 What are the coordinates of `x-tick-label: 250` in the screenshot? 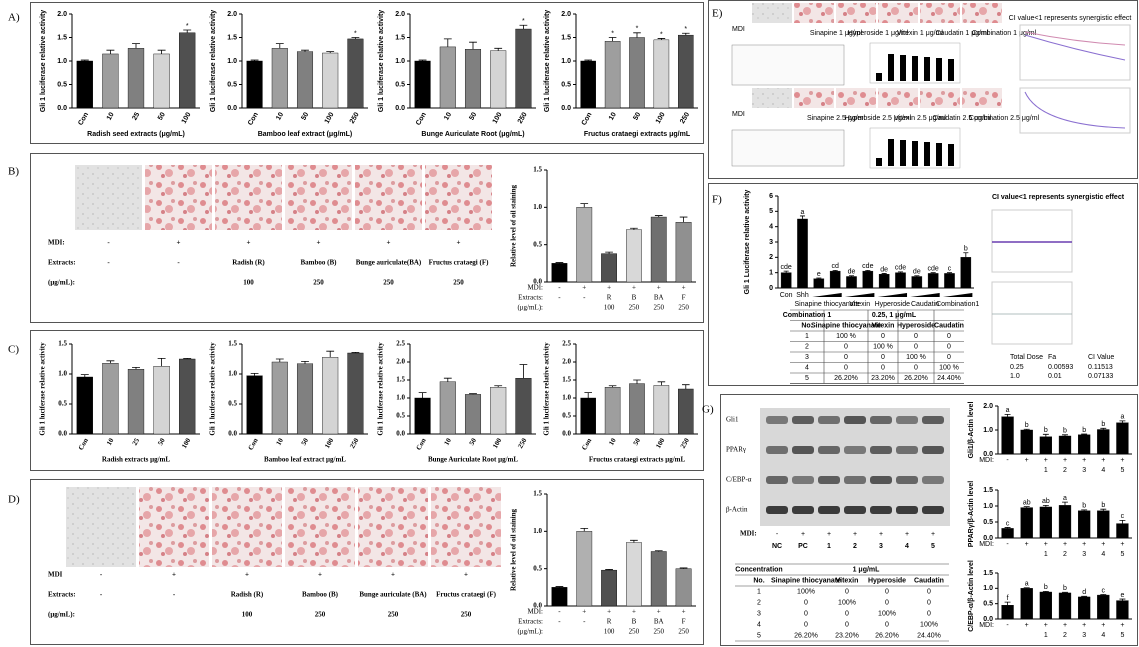 It's located at (685, 118).